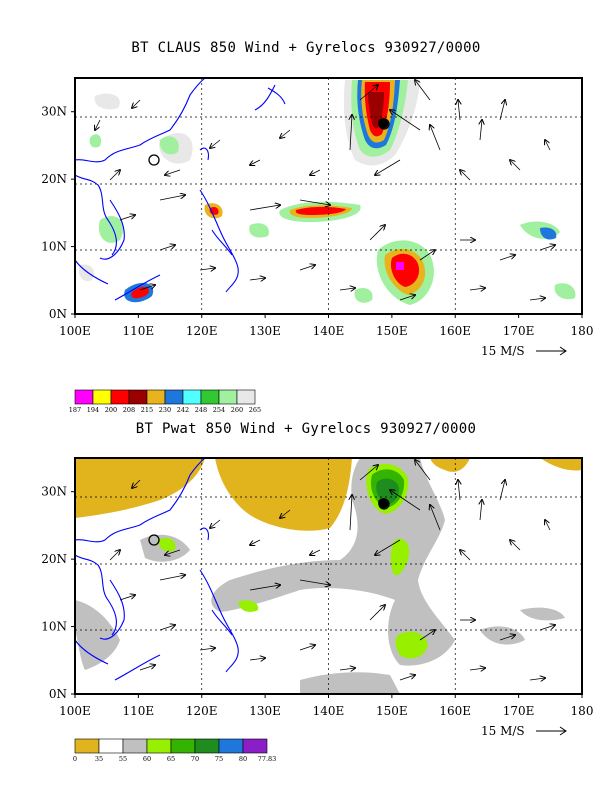  I want to click on coastline, so click(180, 189).